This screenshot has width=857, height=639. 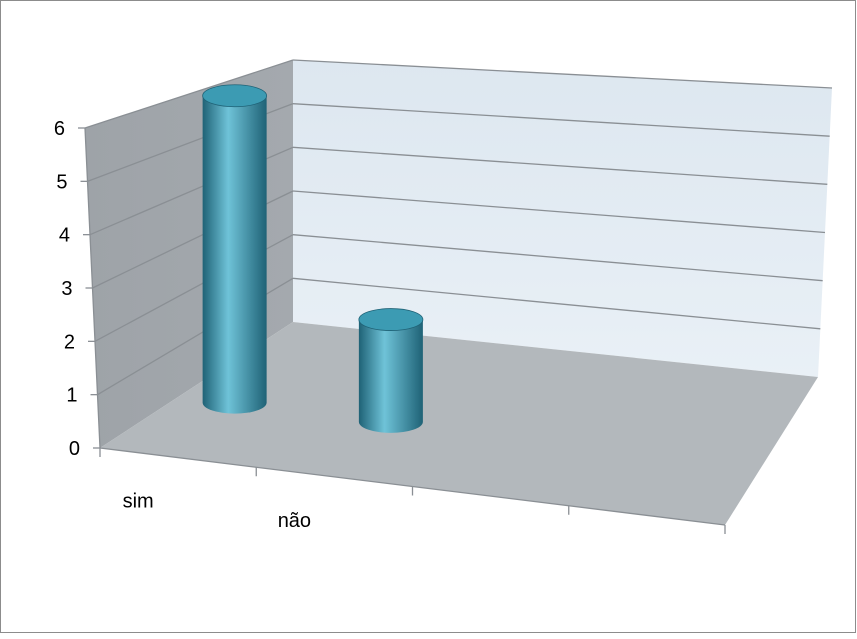 I want to click on bars, so click(x=313, y=258).